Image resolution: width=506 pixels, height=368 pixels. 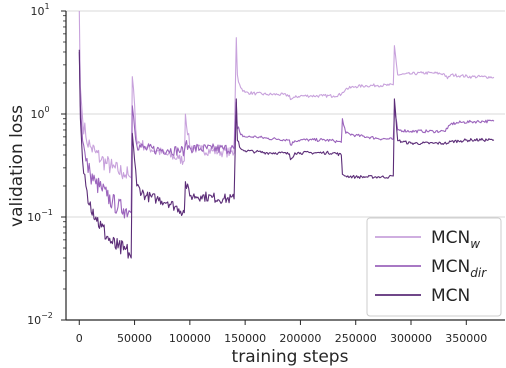 I want to click on legend: MCNw MCNdir MCN, so click(x=434, y=267).